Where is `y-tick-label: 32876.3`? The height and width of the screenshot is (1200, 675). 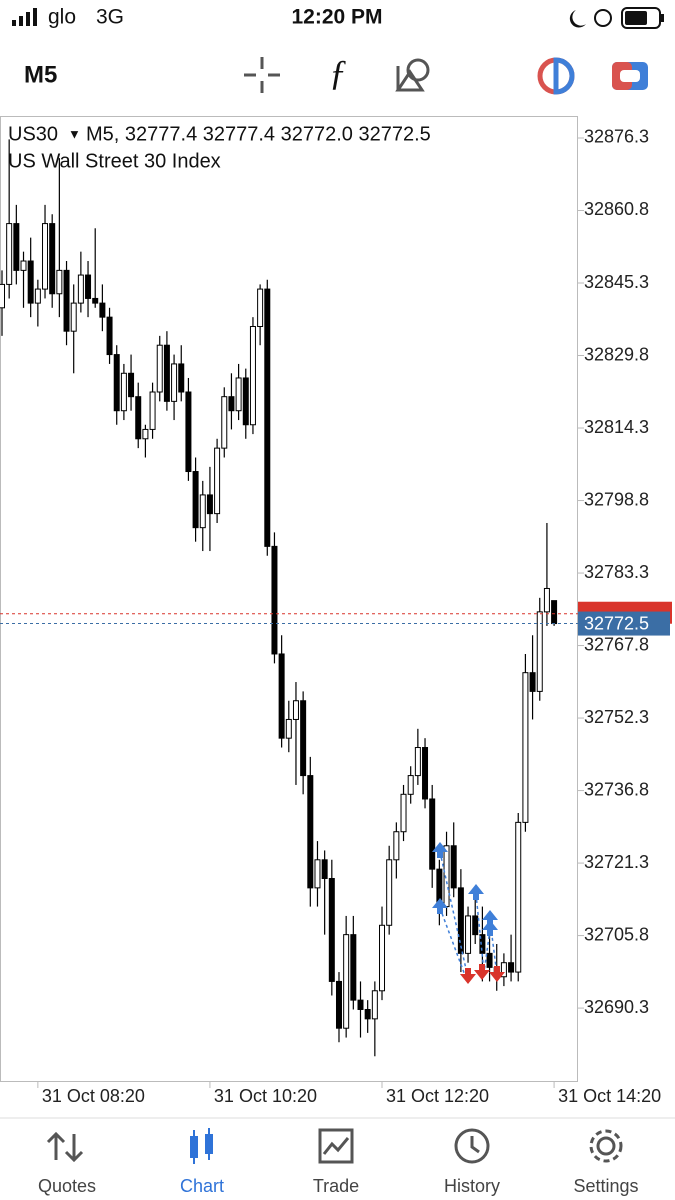 y-tick-label: 32876.3 is located at coordinates (616, 137).